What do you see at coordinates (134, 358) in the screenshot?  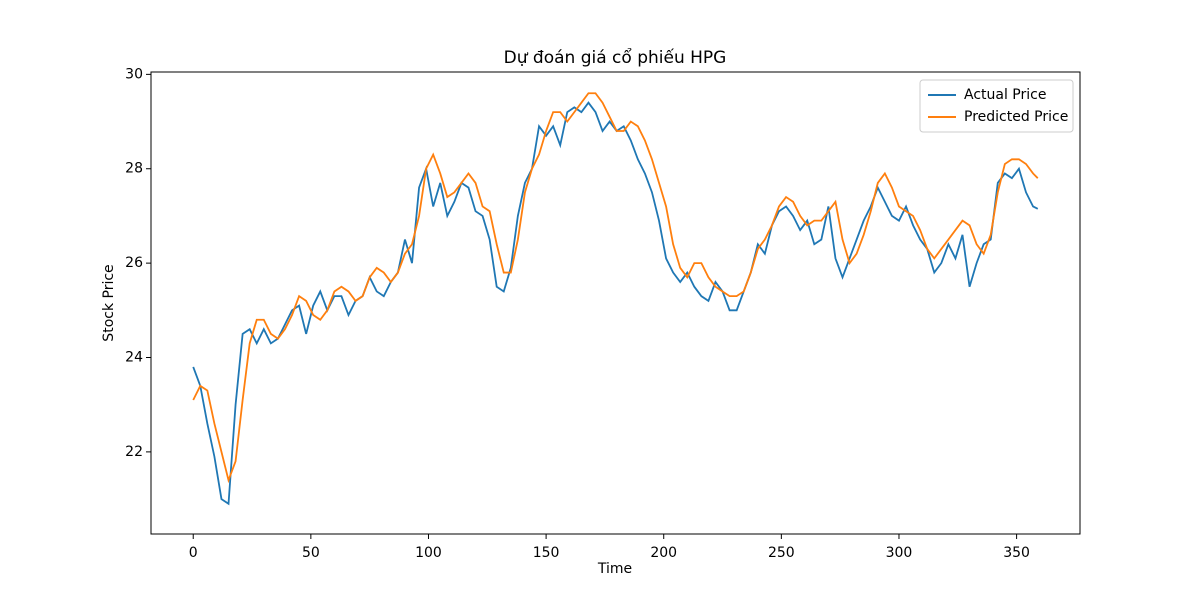 I see `y-tick-label: 24` at bounding box center [134, 358].